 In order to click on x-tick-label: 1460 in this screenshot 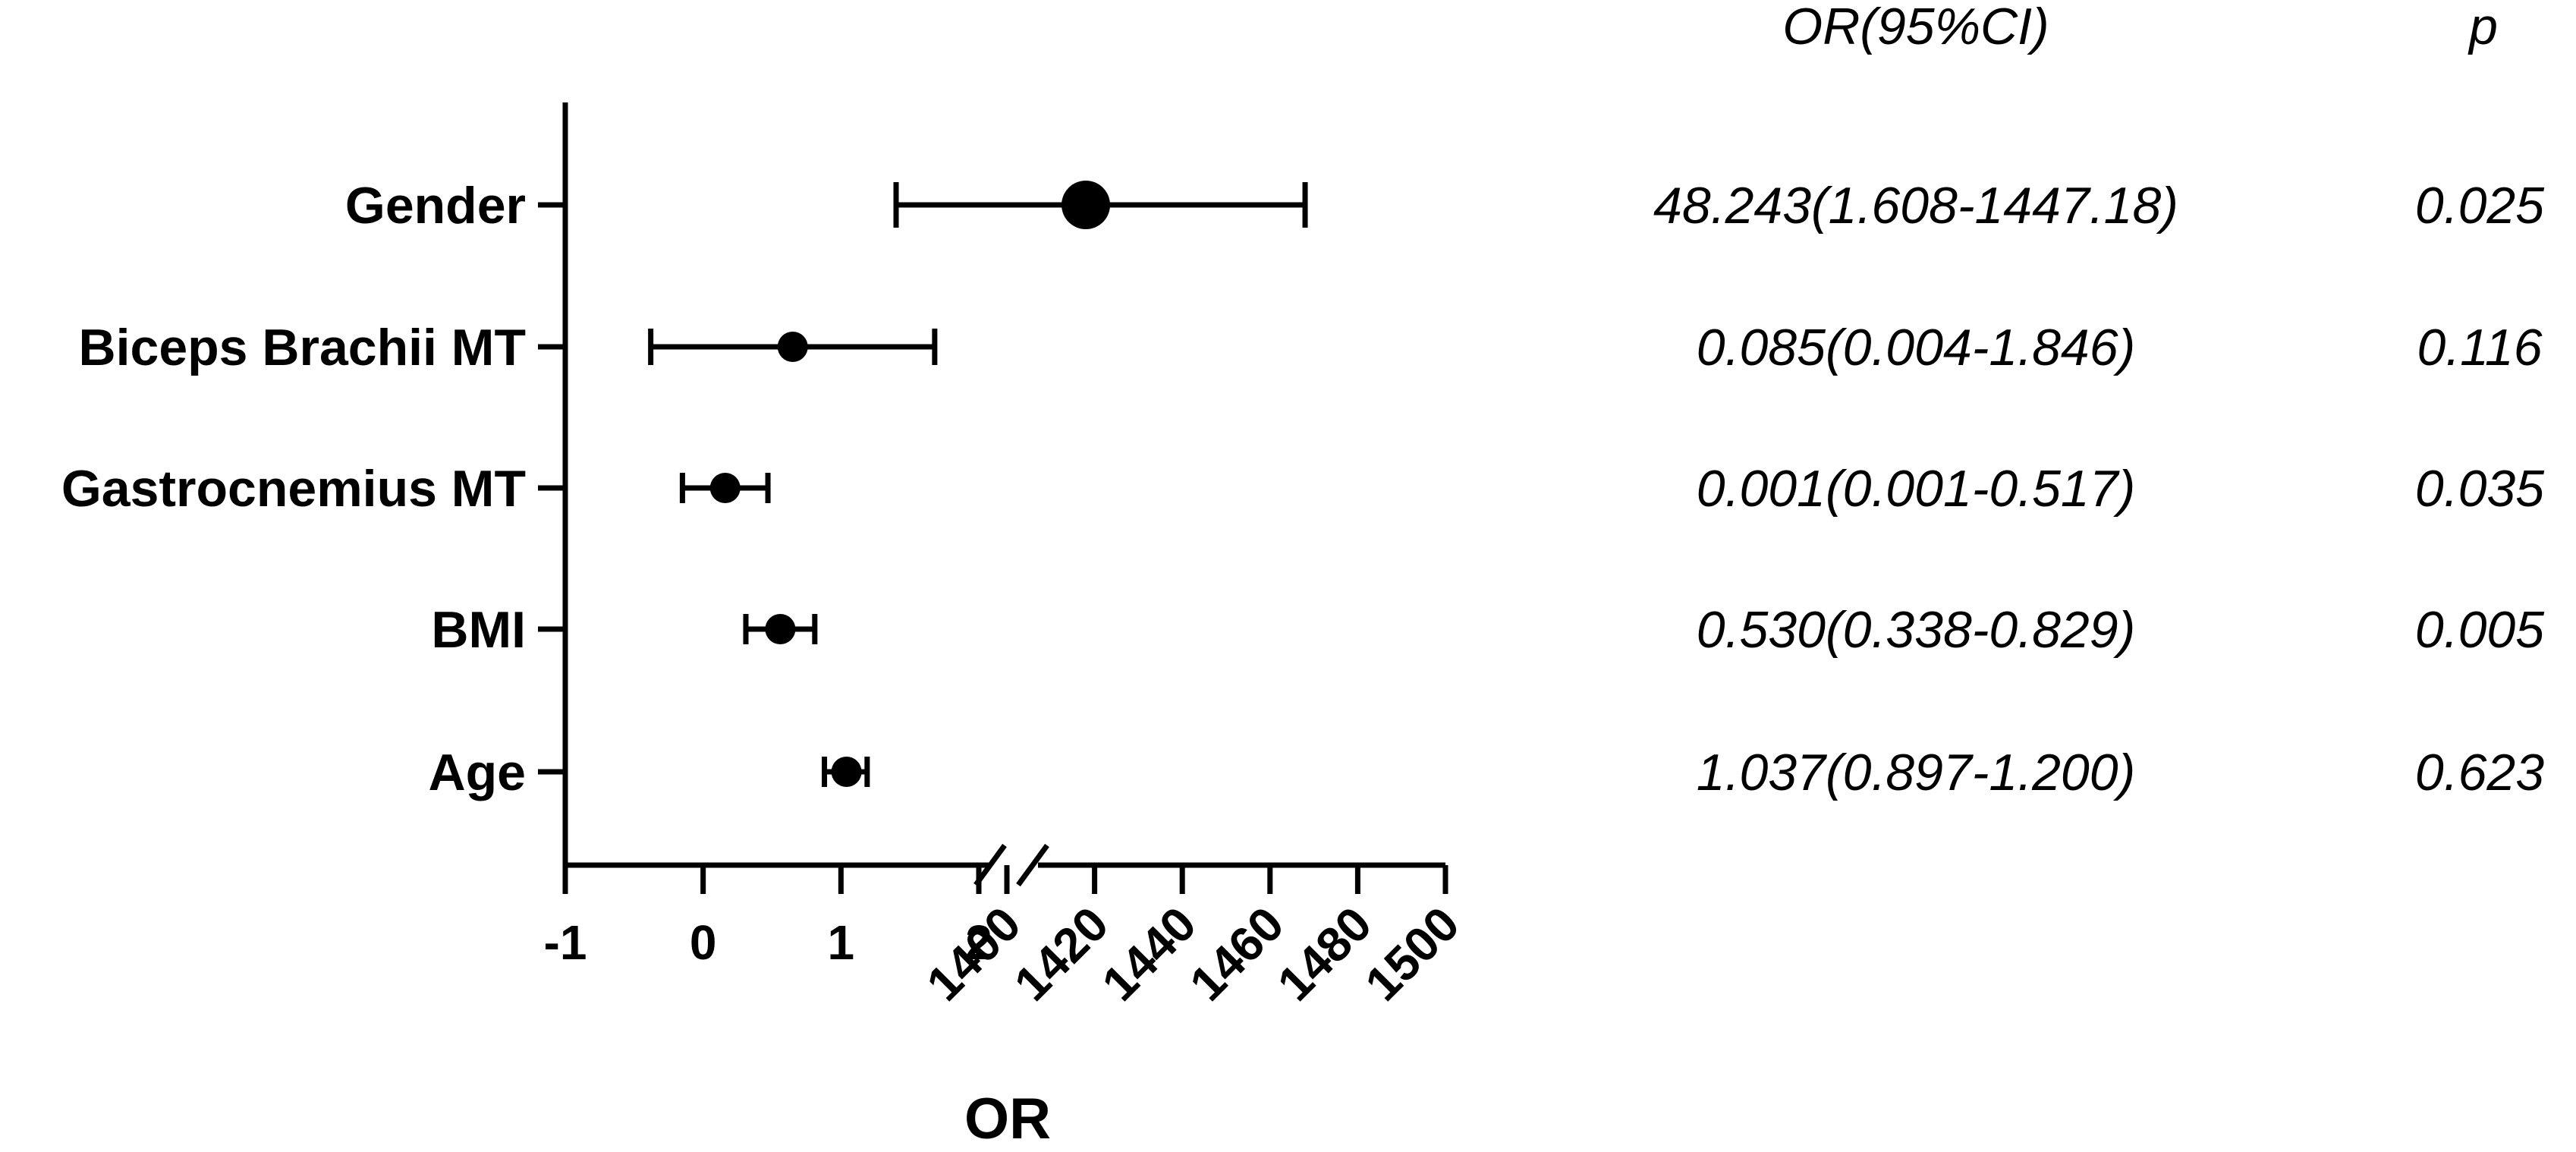, I will do `click(1236, 954)`.